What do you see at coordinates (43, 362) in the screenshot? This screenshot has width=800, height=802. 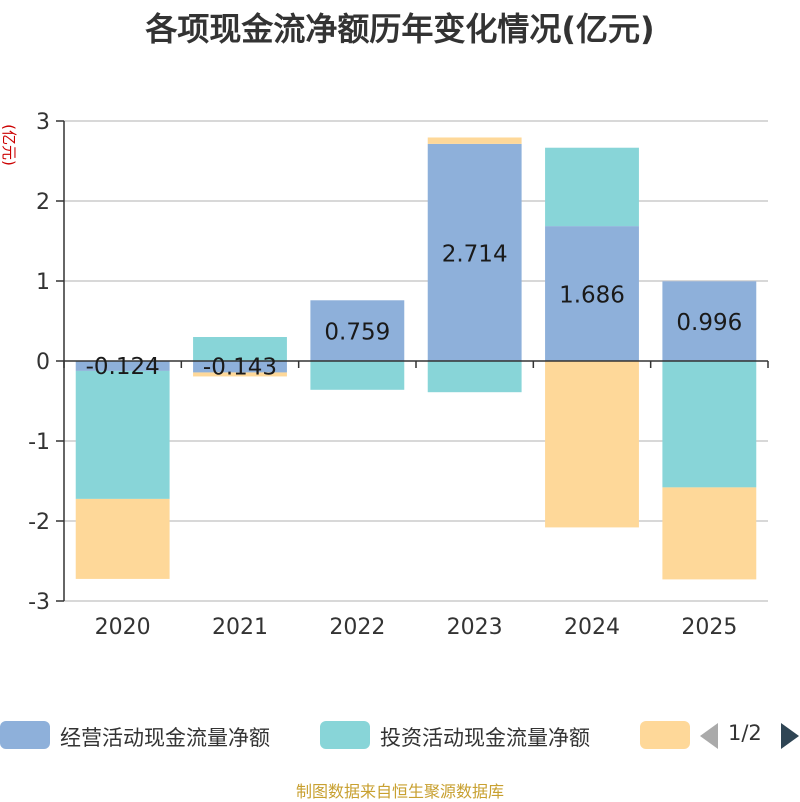 I see `y-tick-label: 0` at bounding box center [43, 362].